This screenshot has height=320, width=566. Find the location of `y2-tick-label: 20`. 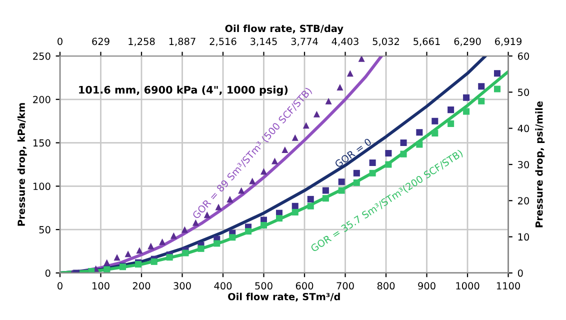

y2-tick-label: 20 is located at coordinates (524, 200).